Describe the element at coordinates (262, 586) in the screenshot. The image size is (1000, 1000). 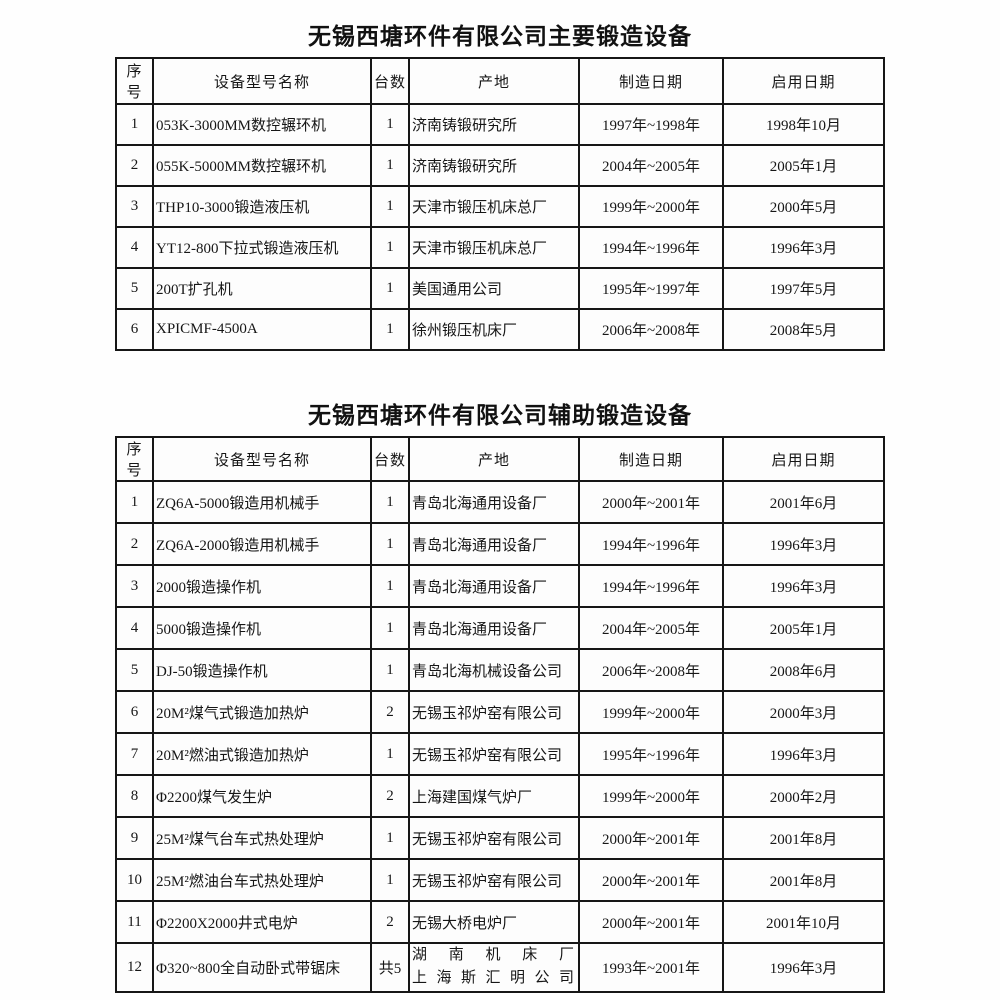
I see `table-cell: 2000锻造操作机` at that location.